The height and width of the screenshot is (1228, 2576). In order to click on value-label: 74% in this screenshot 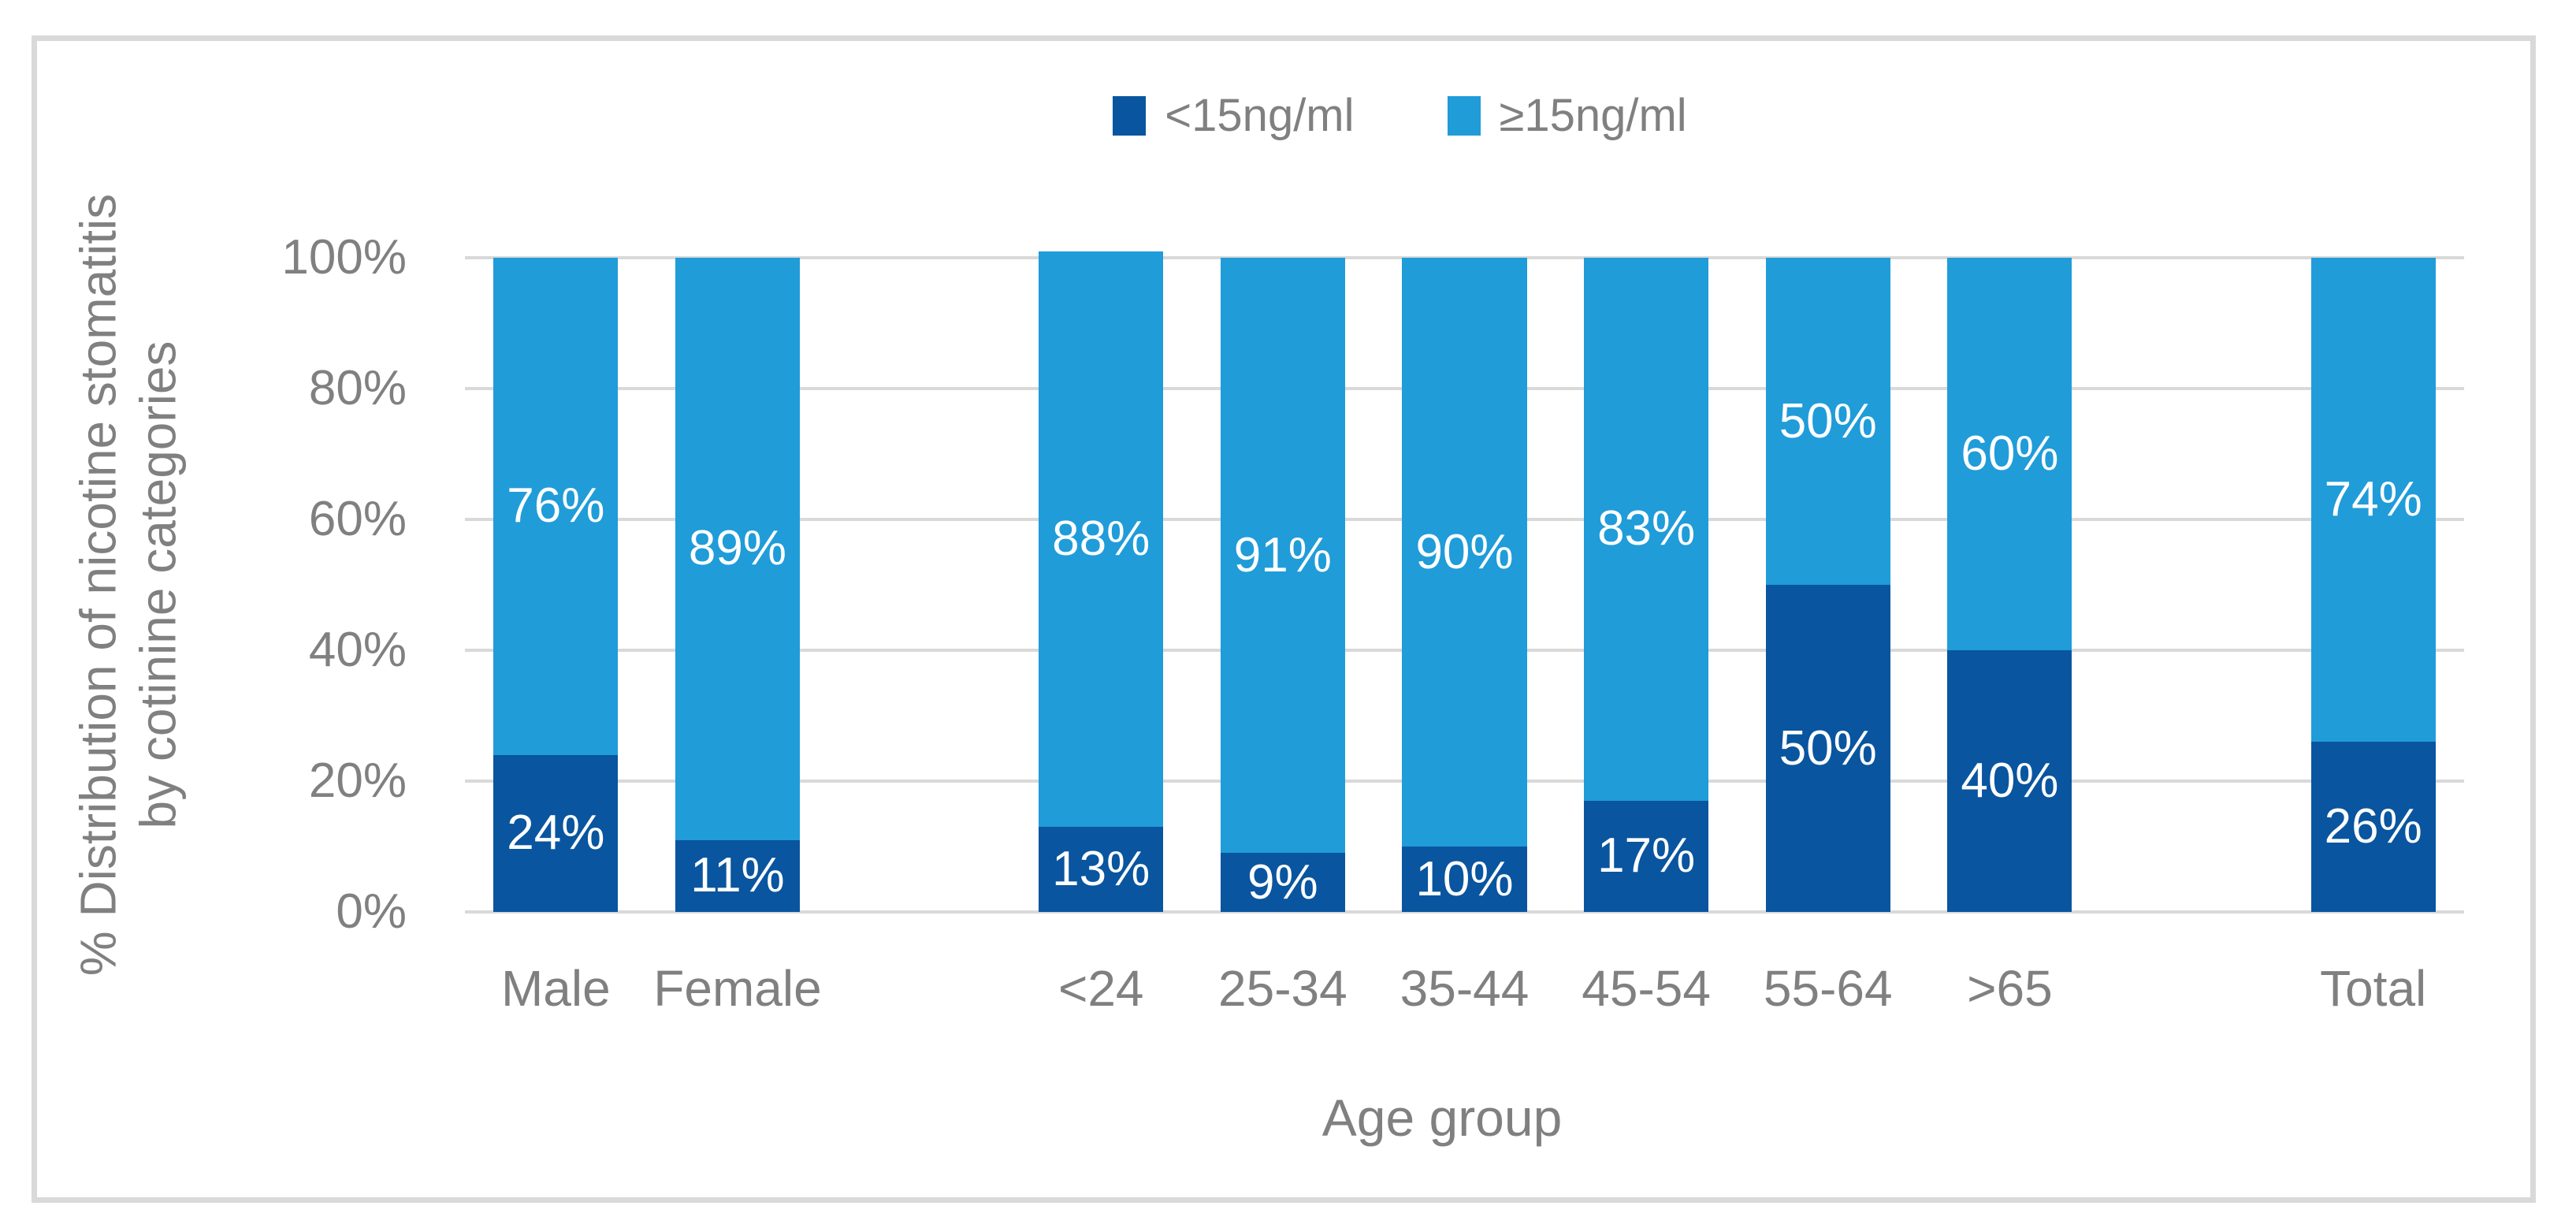, I will do `click(2373, 499)`.